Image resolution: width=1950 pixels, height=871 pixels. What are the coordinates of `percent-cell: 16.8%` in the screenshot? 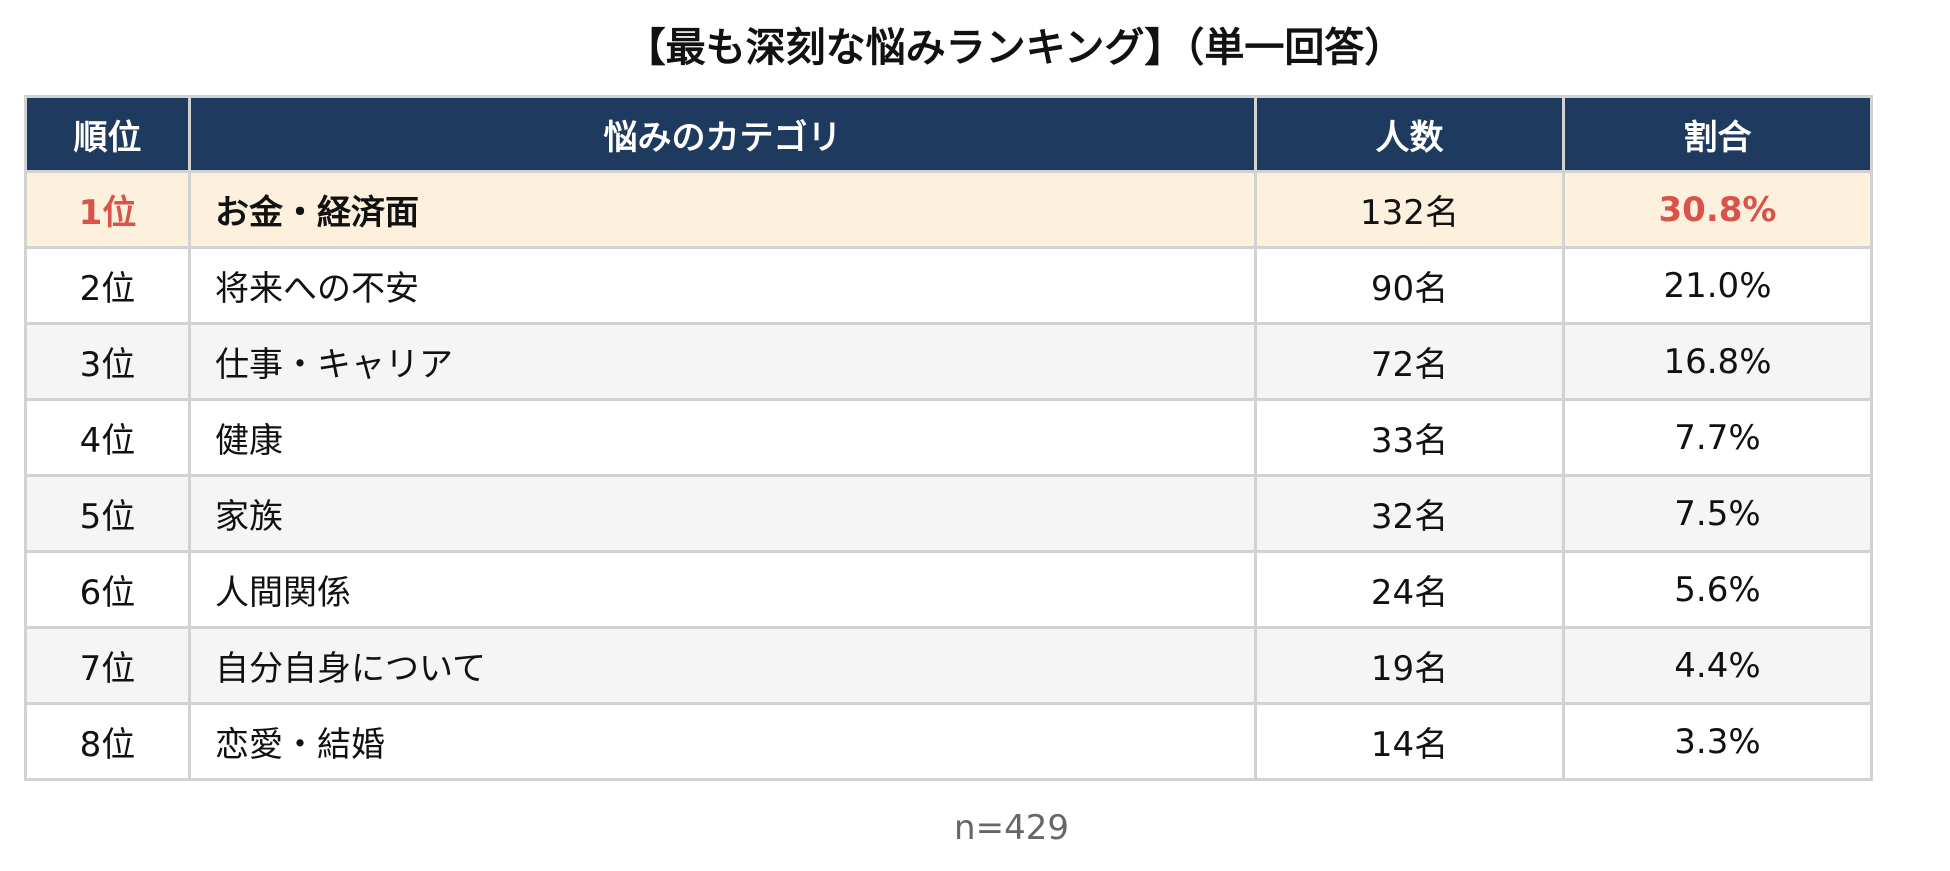 It's located at (1717, 361).